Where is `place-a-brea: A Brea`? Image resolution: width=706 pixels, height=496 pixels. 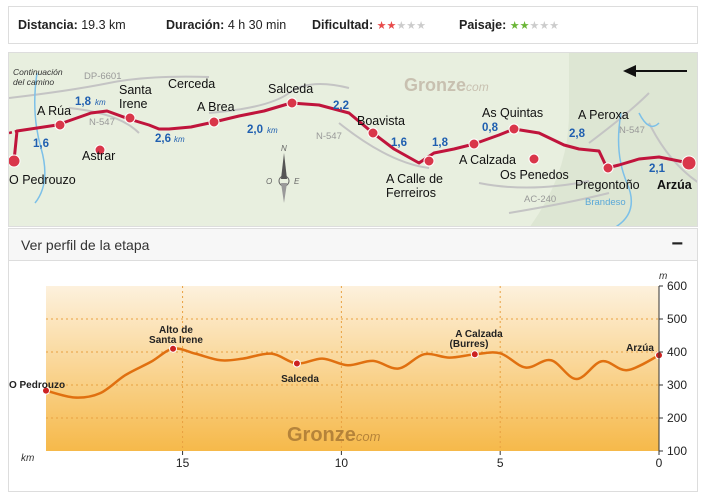 place-a-brea: A Brea is located at coordinates (216, 107).